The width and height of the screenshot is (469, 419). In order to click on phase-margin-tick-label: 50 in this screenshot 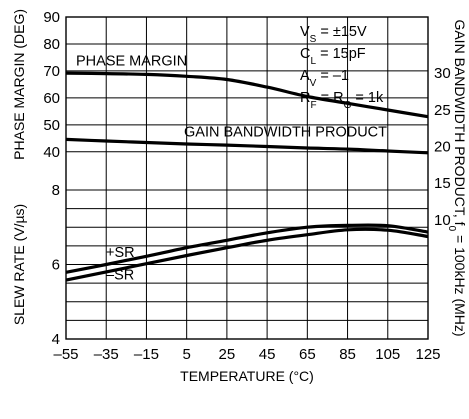, I will do `click(51, 125)`.